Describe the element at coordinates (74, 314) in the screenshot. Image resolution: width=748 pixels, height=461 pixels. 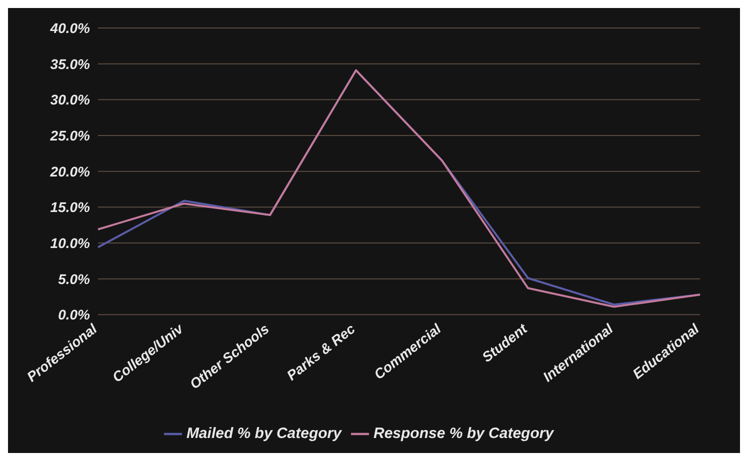
I see `y-tick-label: 0.0%` at that location.